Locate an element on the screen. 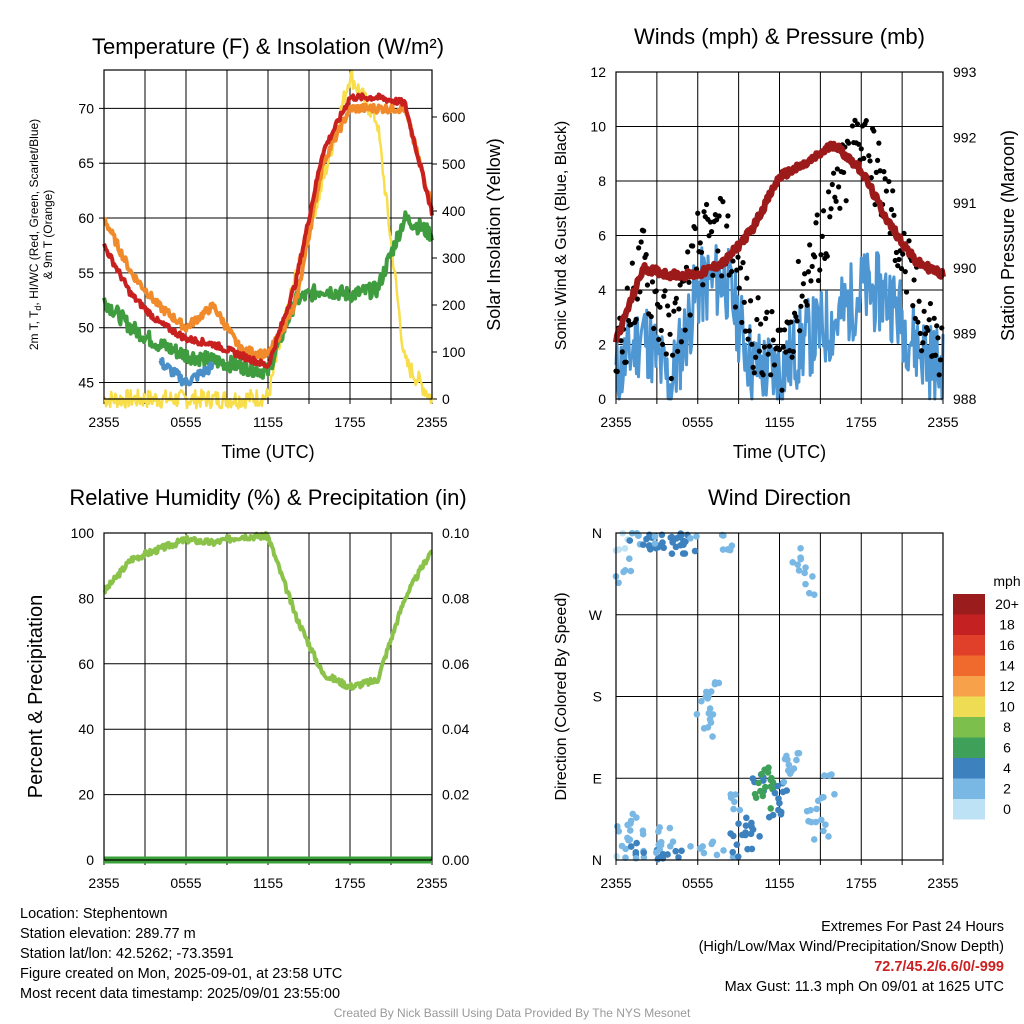  extremes-values: 72.7/45.2/6.6/0/-999 is located at coordinates (939, 967).